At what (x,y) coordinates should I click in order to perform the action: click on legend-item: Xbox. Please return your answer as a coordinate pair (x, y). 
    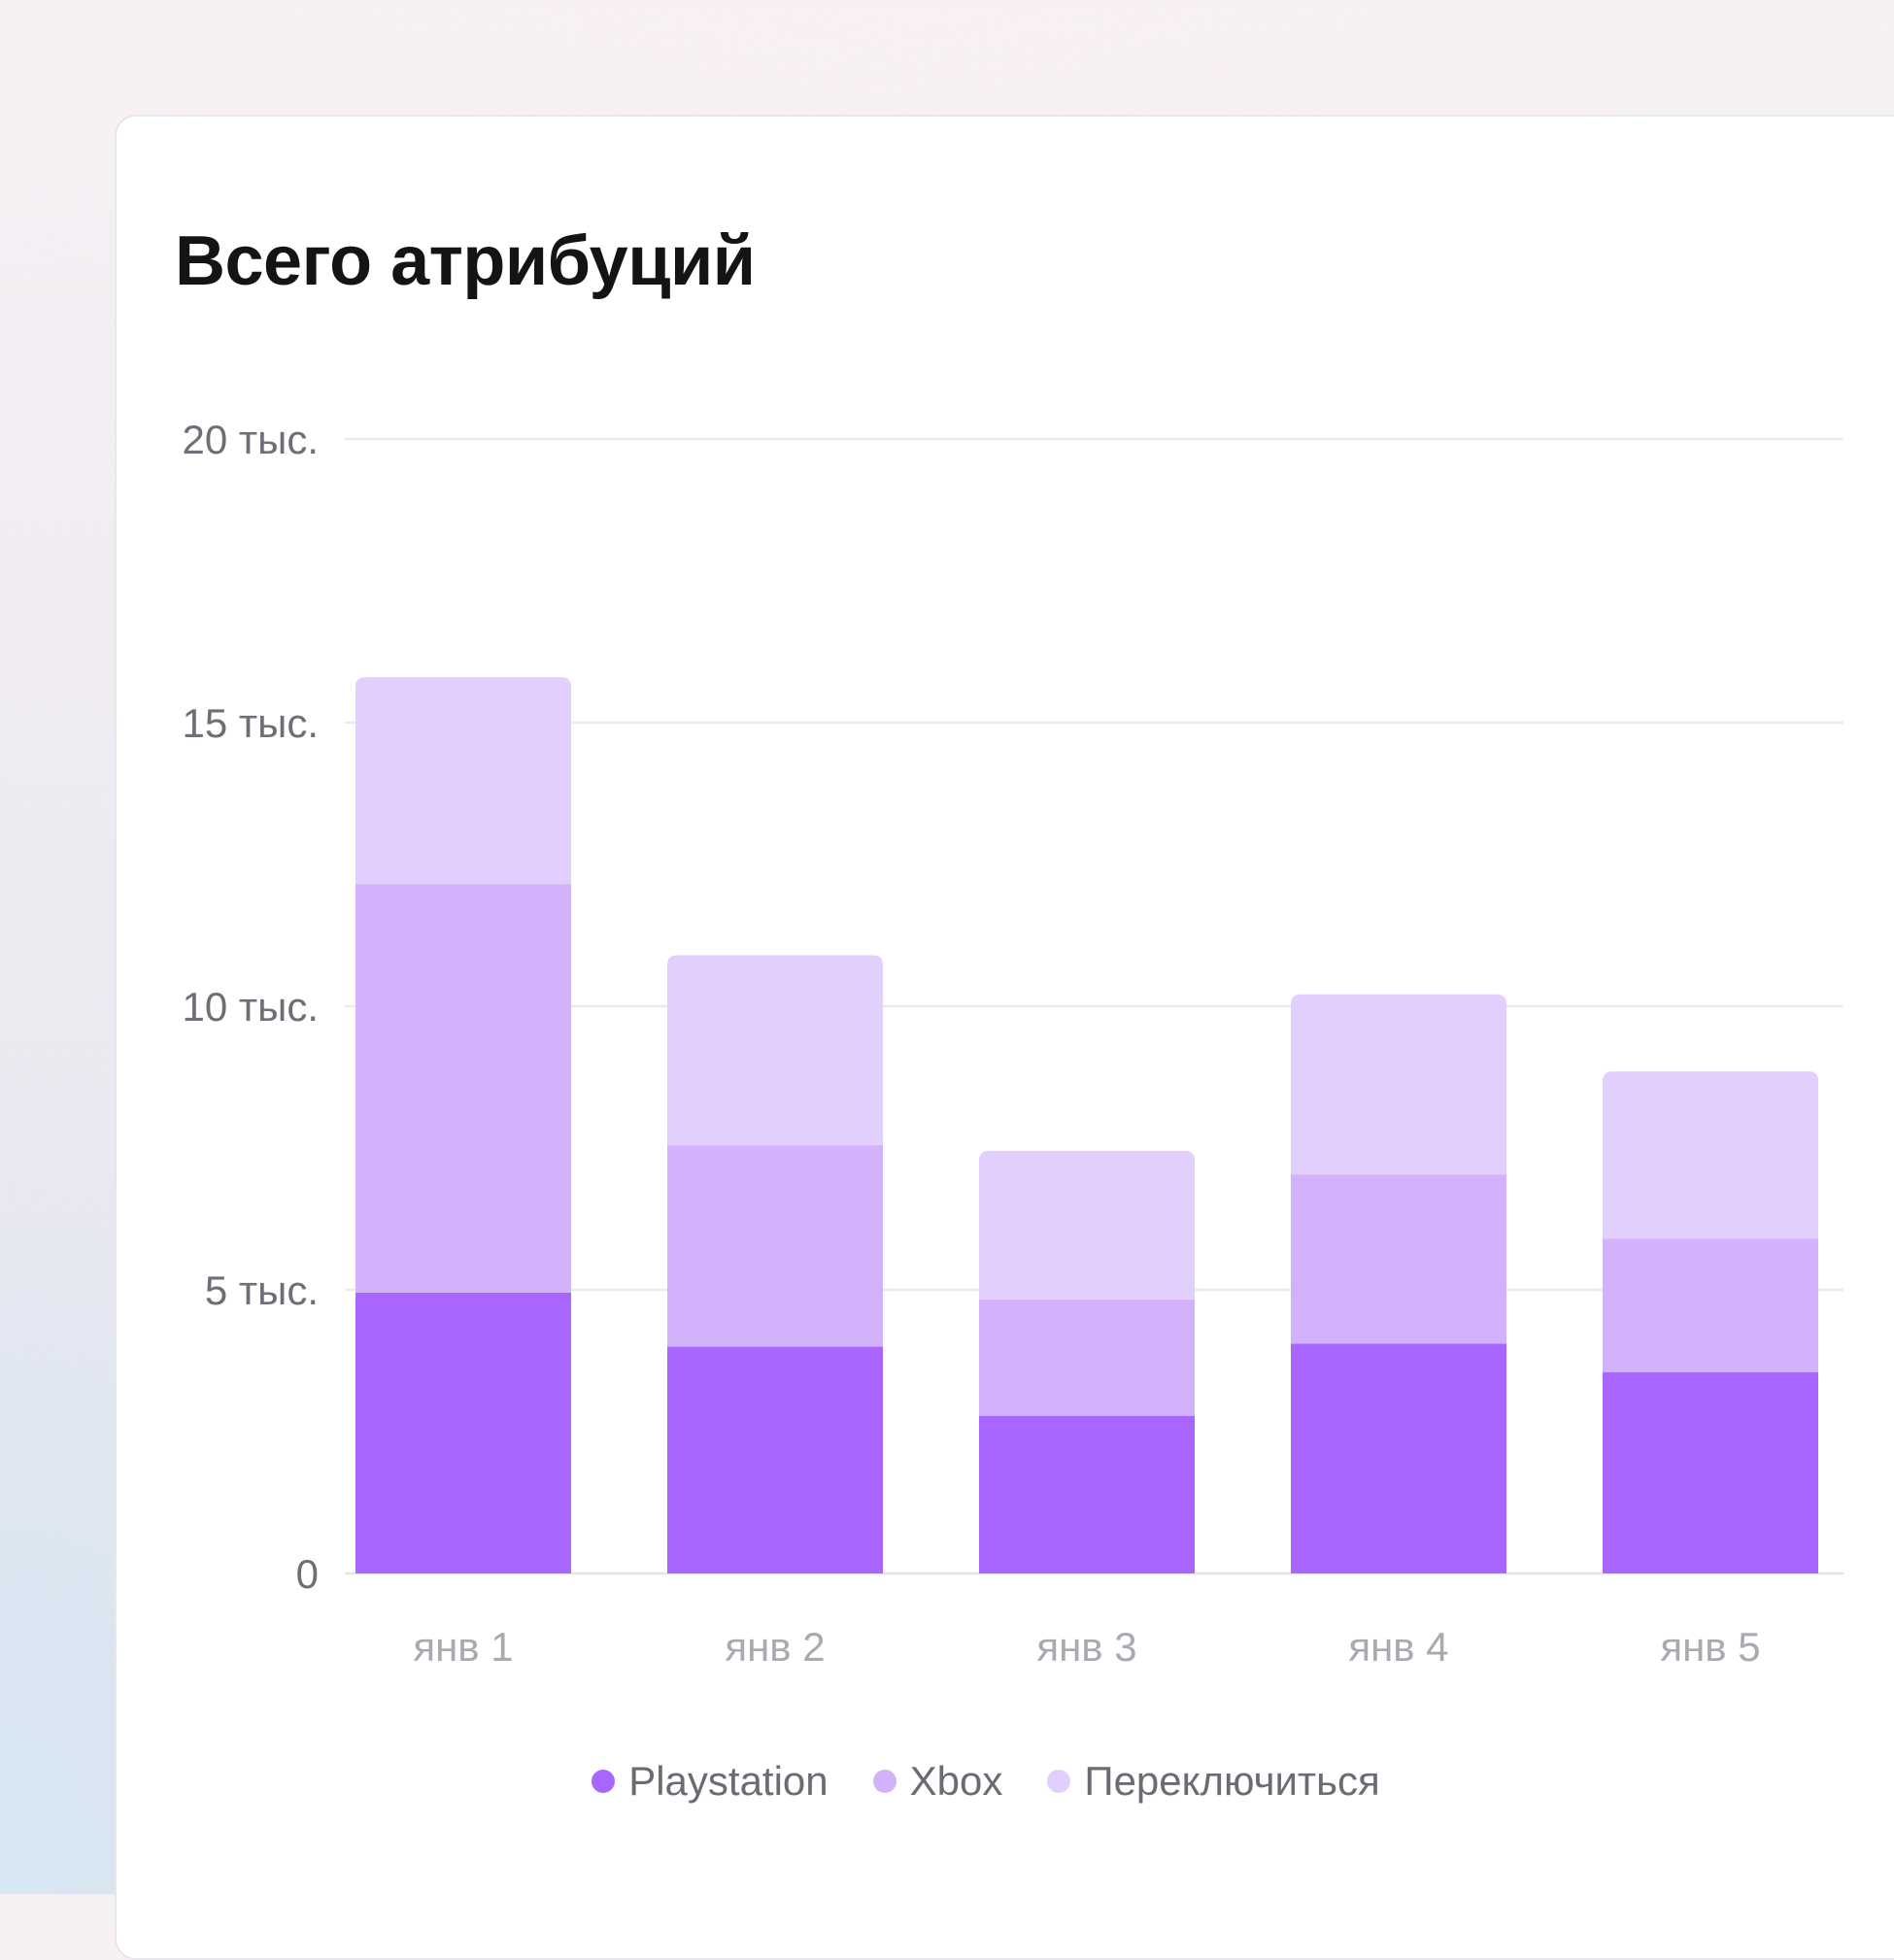
    Looking at the image, I should click on (937, 1781).